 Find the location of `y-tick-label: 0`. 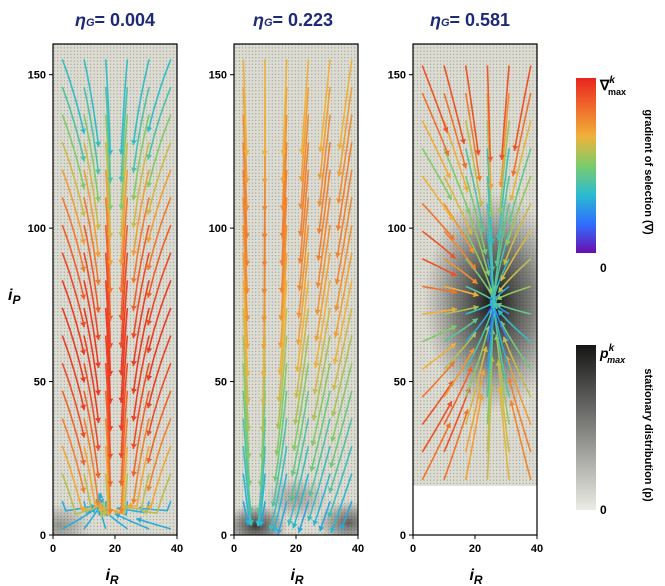

y-tick-label: 0 is located at coordinates (224, 536).